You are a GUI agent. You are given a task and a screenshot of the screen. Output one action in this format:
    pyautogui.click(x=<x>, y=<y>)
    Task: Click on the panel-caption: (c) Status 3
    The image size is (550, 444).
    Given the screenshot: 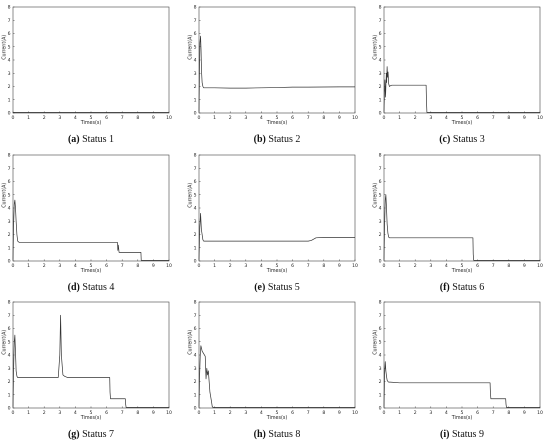 What is the action you would take?
    pyautogui.click(x=462, y=139)
    